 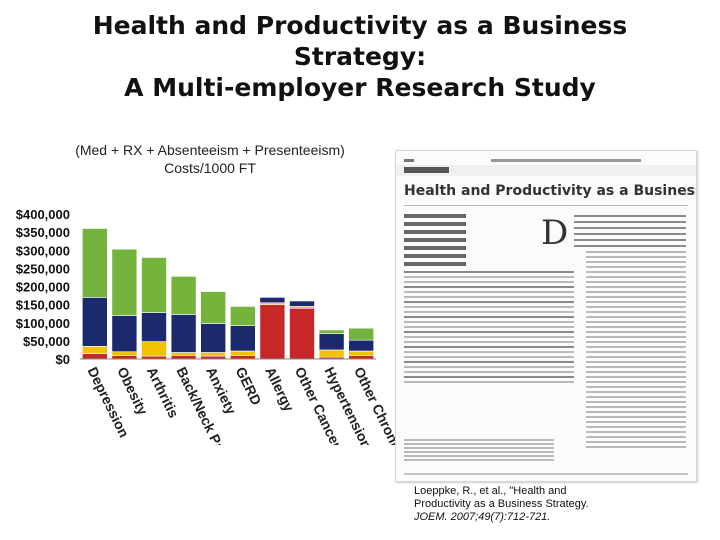 I want to click on slide-title-line-2: Strategy:, so click(x=360, y=56).